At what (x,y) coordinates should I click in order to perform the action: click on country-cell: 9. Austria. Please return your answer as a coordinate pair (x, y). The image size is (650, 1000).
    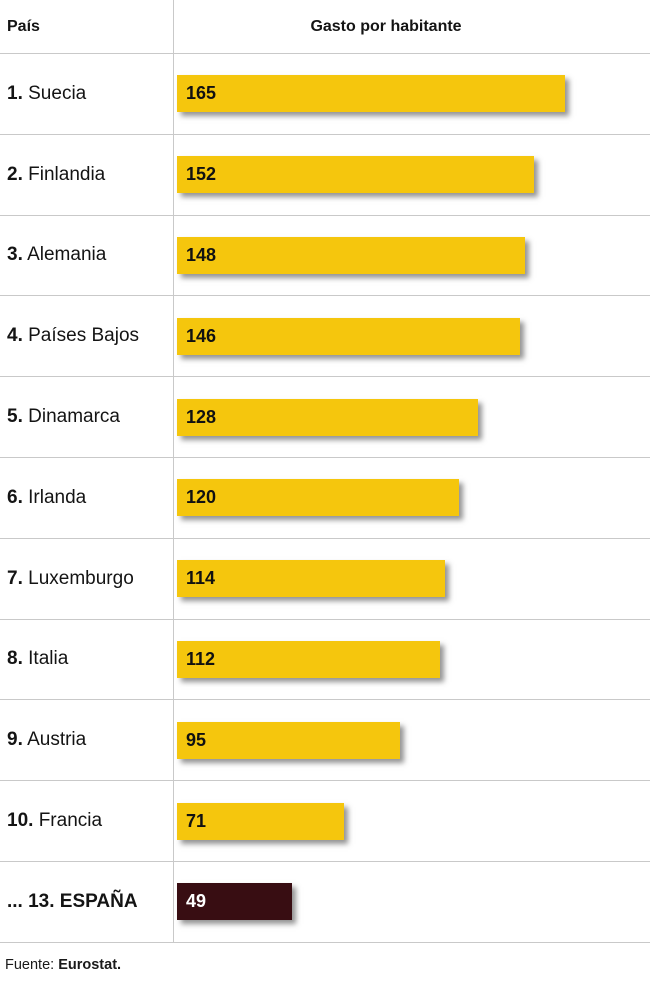
    Looking at the image, I should click on (87, 740).